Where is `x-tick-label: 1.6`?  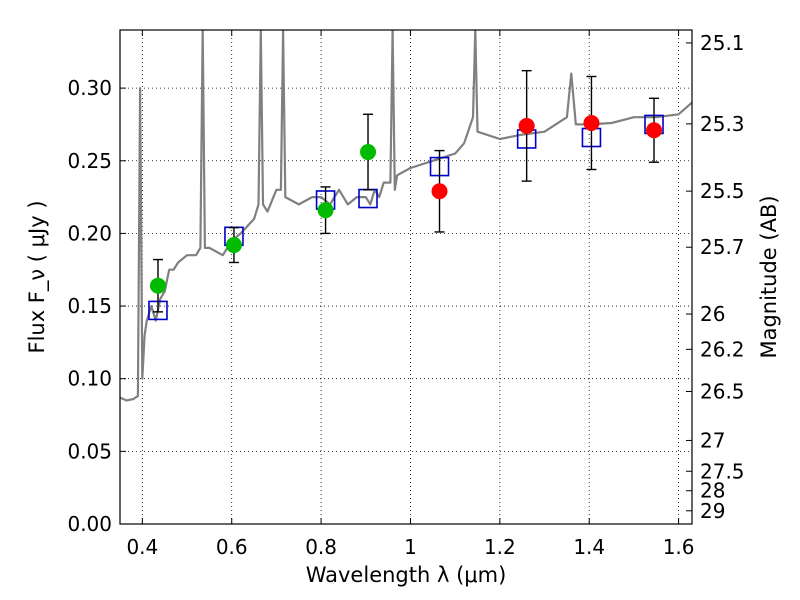 x-tick-label: 1.6 is located at coordinates (679, 547).